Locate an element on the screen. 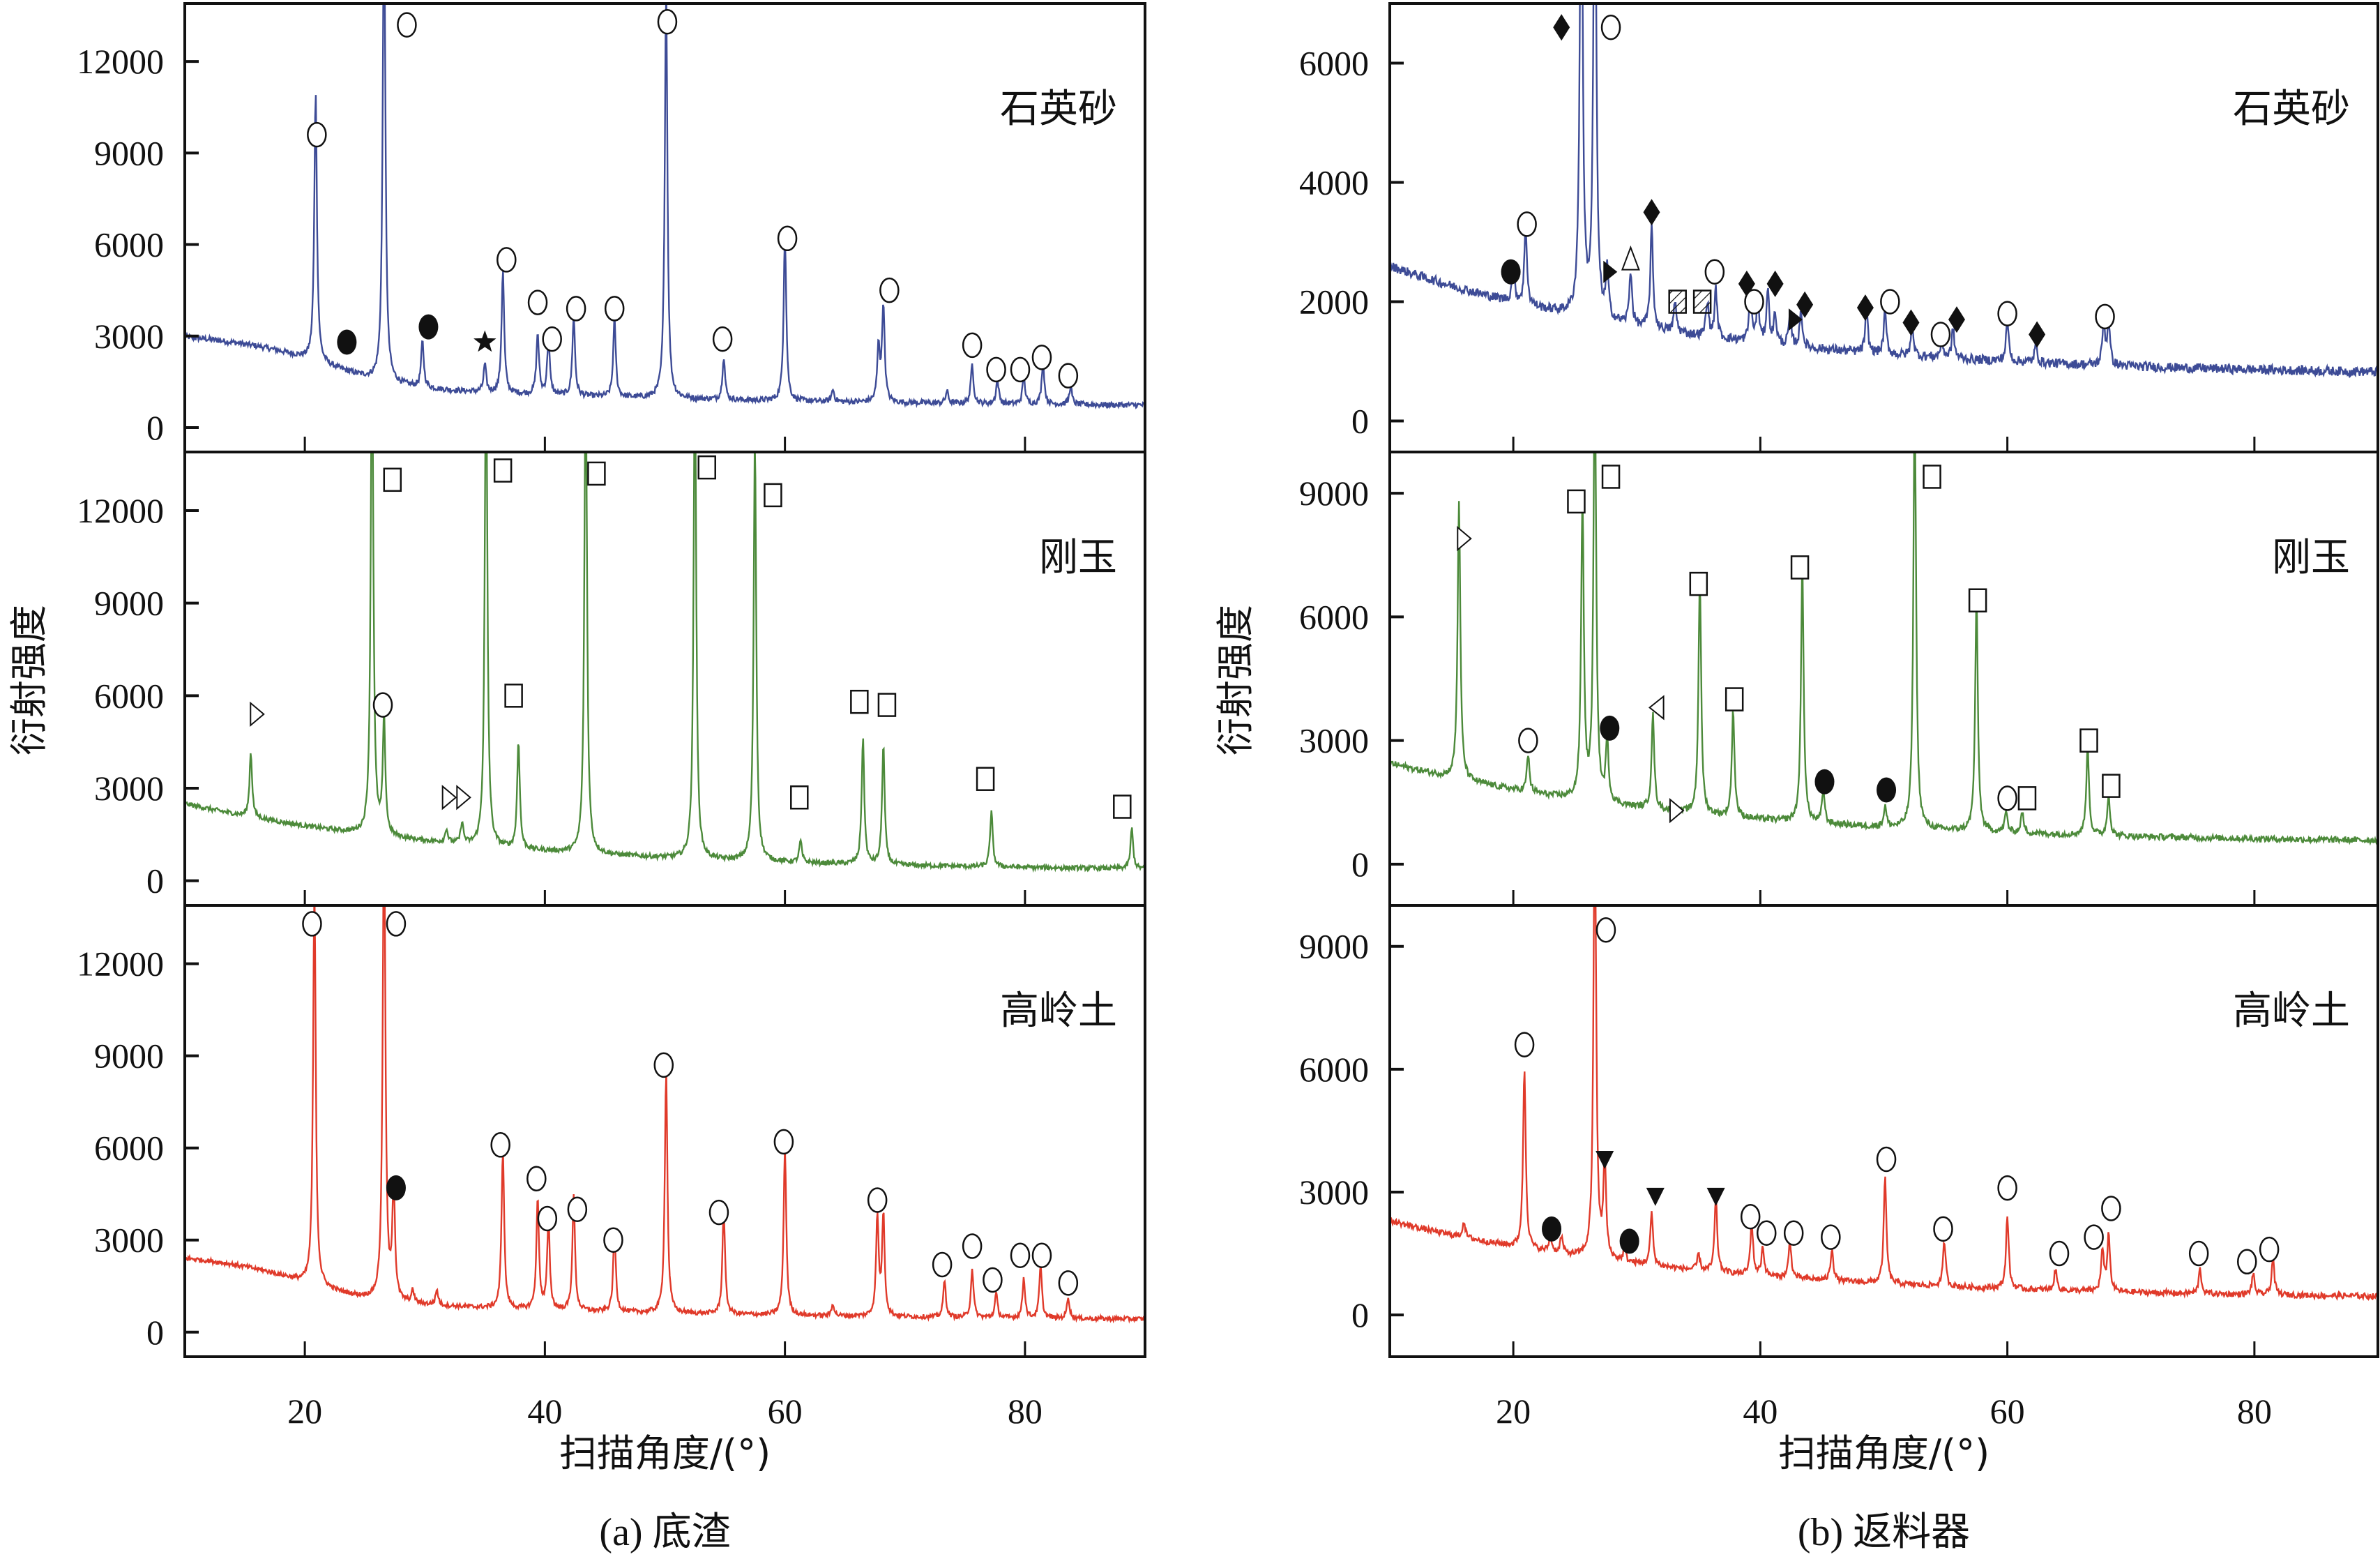 The image size is (2380, 1559). x-tick-label: 20 is located at coordinates (305, 1411).